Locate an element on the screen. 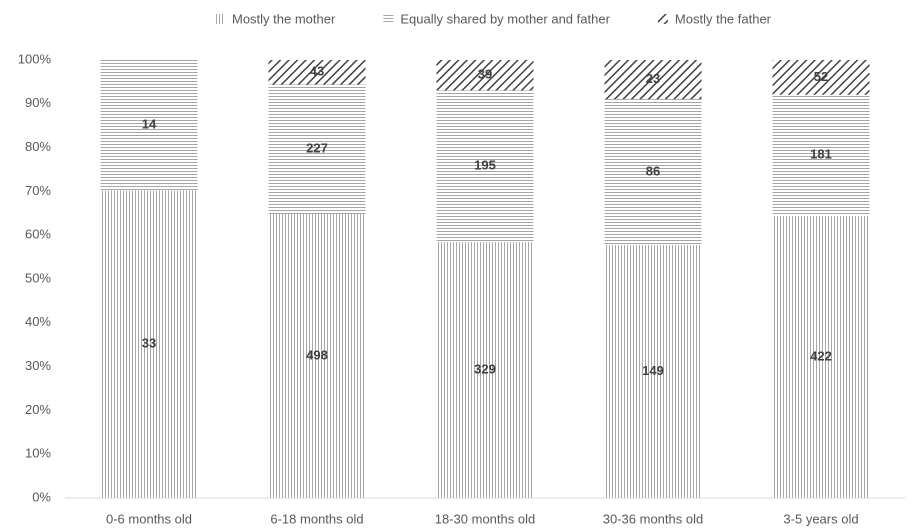 Image resolution: width=915 pixels, height=530 pixels. value-label: 329 is located at coordinates (485, 368).